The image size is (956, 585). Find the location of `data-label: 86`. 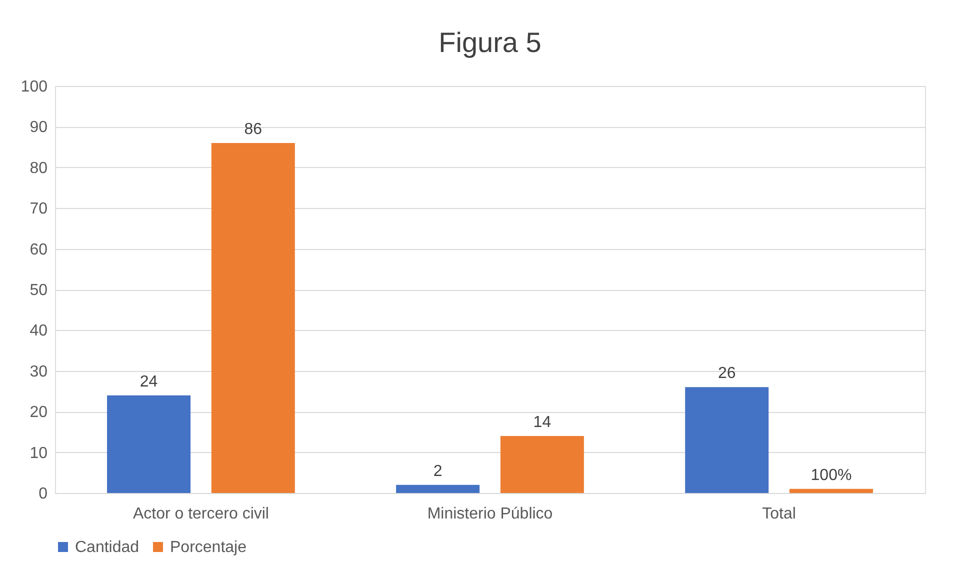

data-label: 86 is located at coordinates (253, 129).